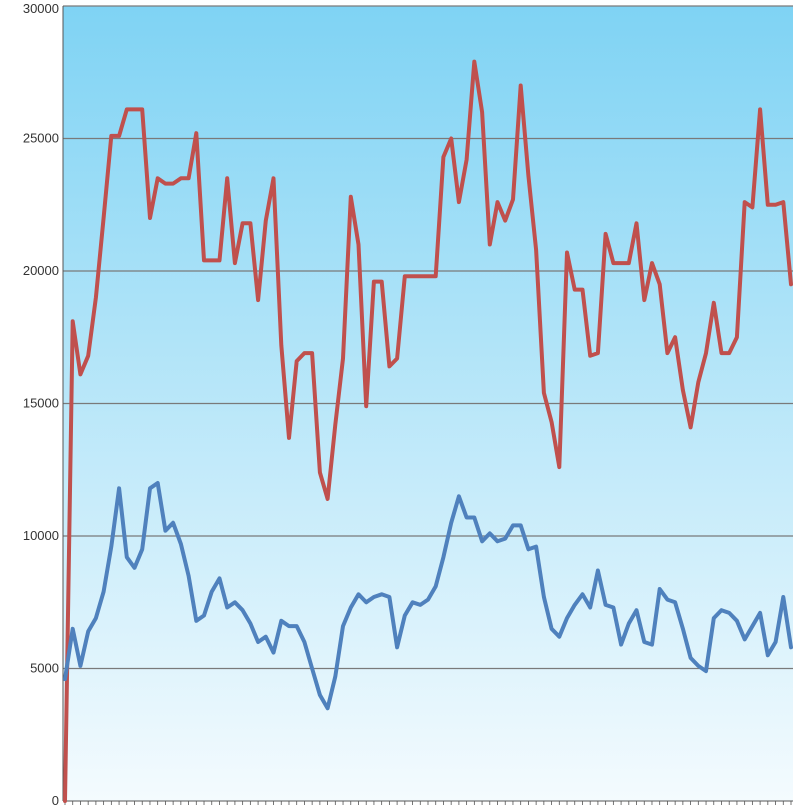 The height and width of the screenshot is (807, 793). What do you see at coordinates (41, 8) in the screenshot?
I see `y-tick-label-30000: 30000` at bounding box center [41, 8].